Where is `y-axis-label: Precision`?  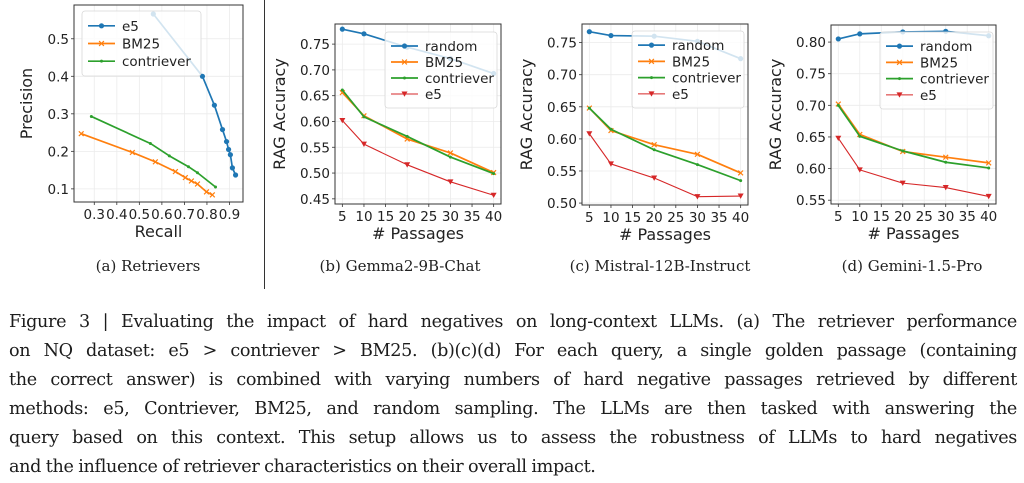 y-axis-label: Precision is located at coordinates (26, 103).